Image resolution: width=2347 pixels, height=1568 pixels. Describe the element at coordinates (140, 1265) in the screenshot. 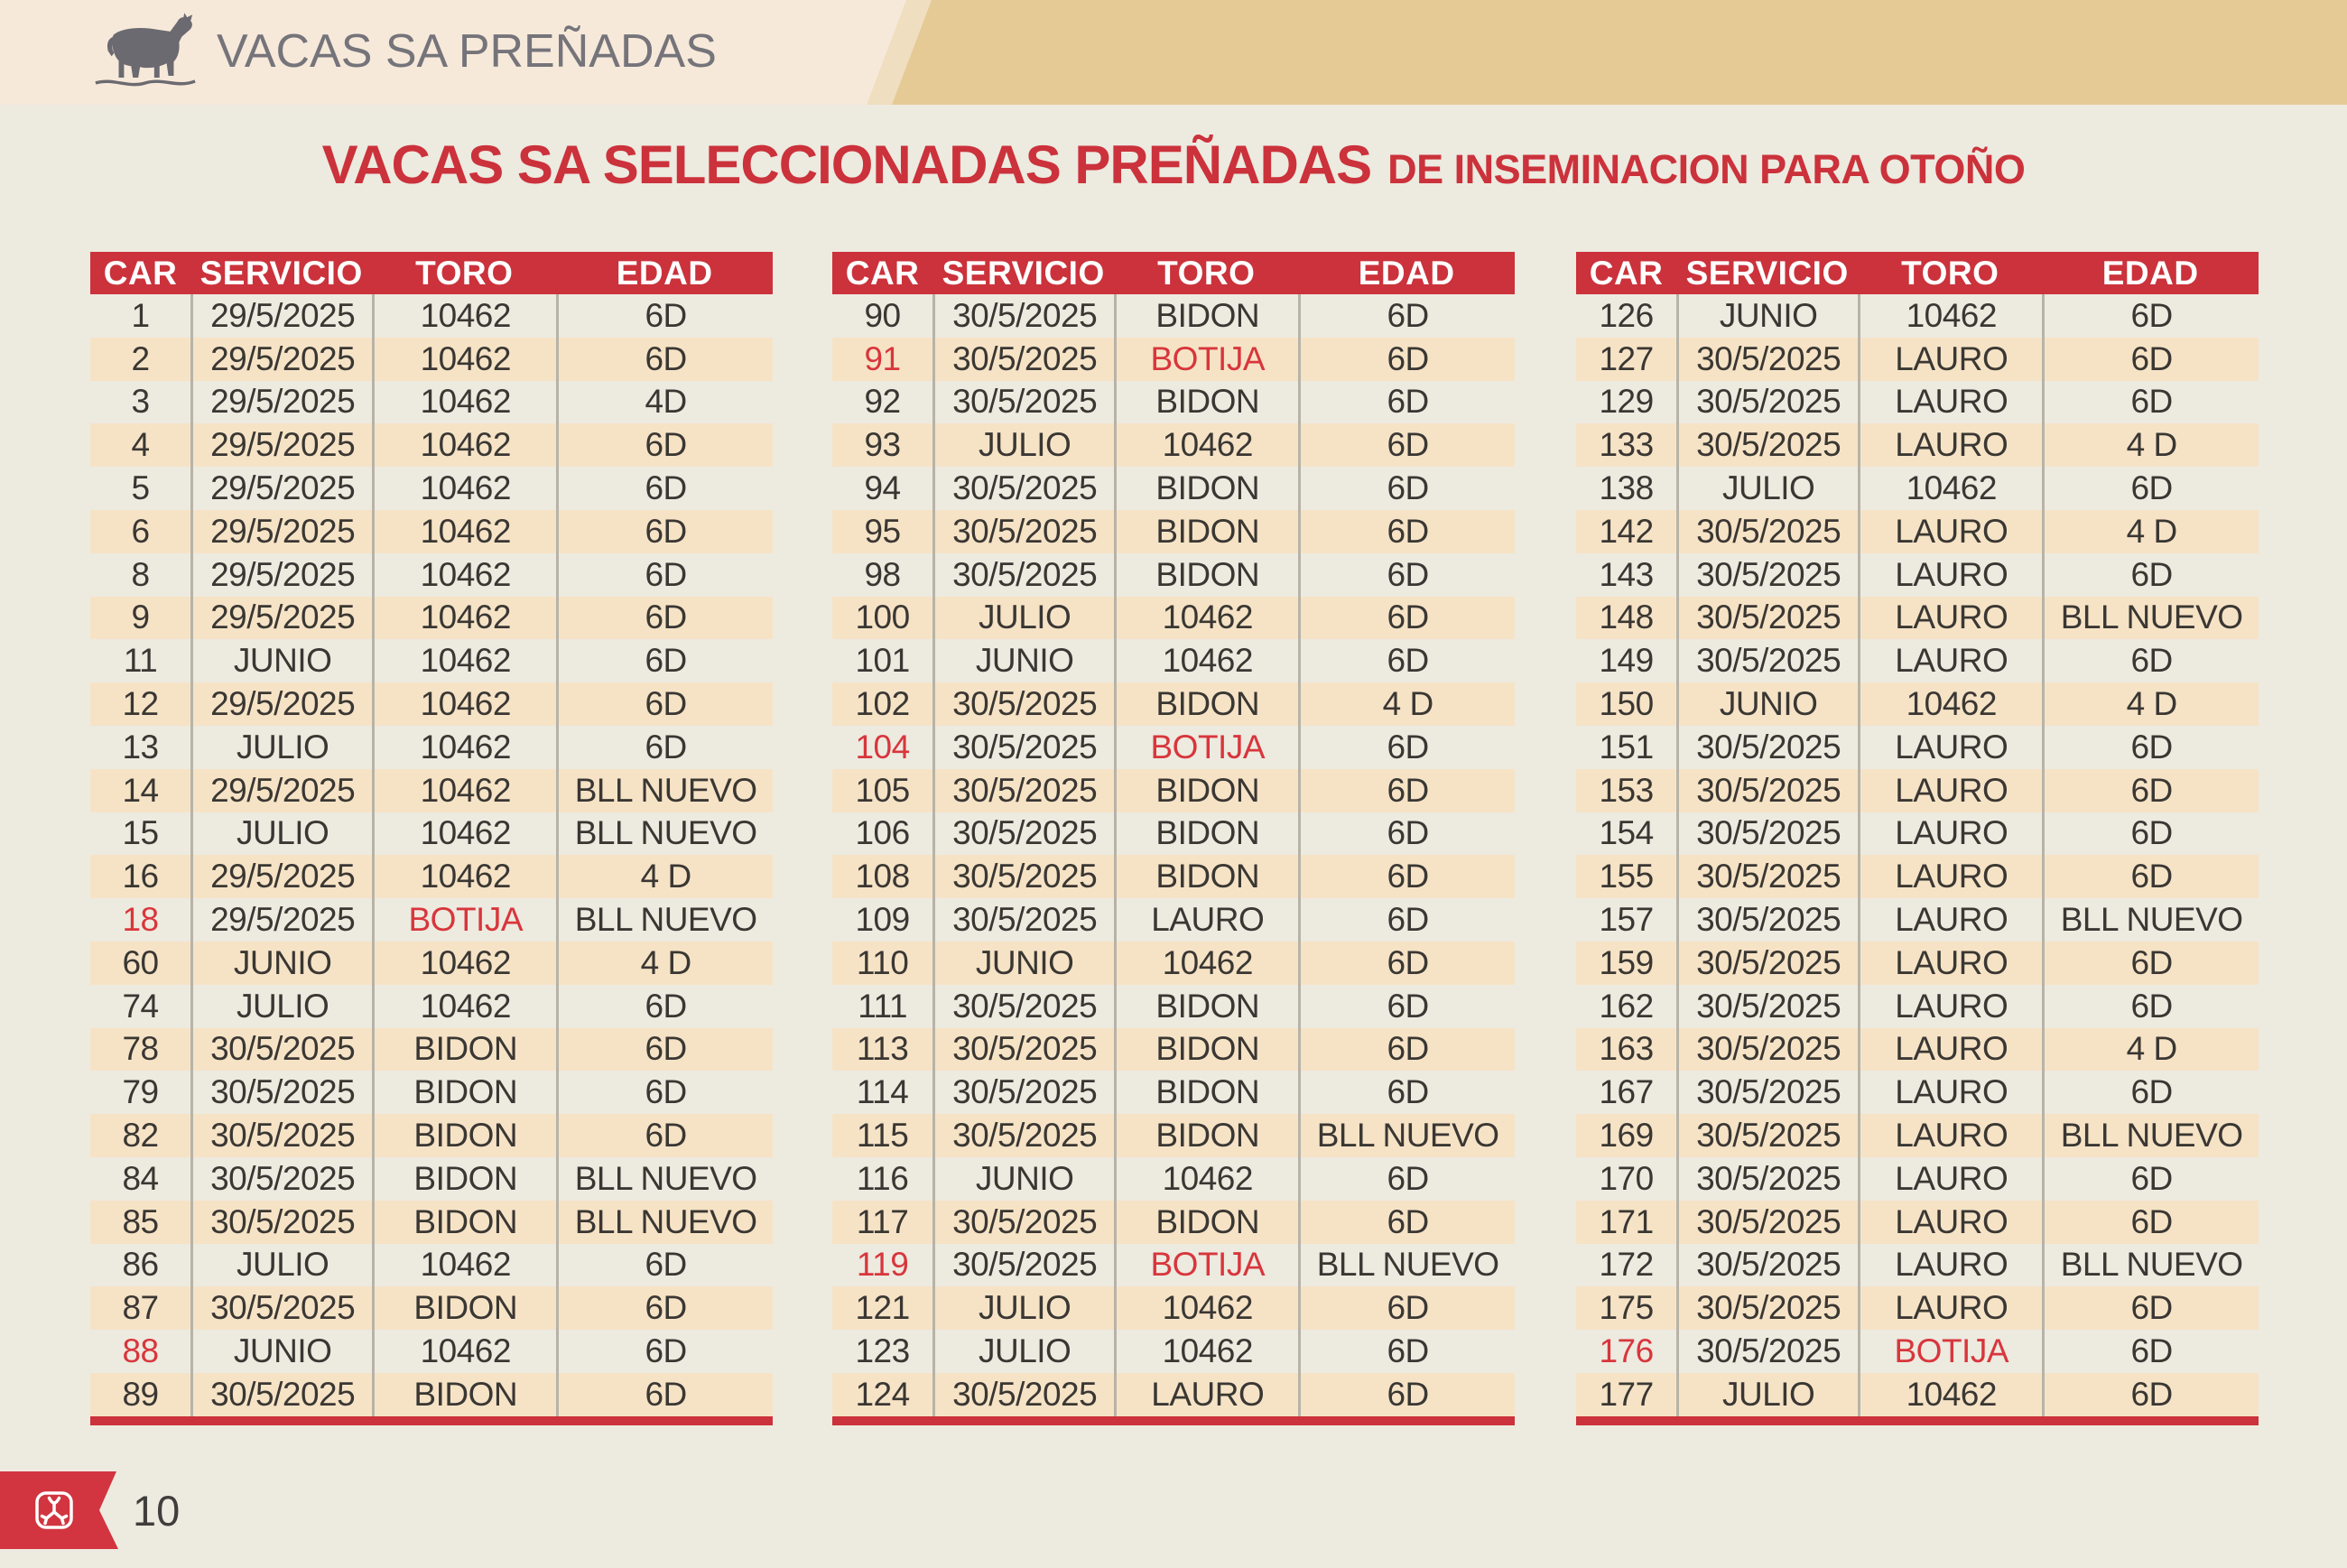

I see `cell-car: 86` at that location.